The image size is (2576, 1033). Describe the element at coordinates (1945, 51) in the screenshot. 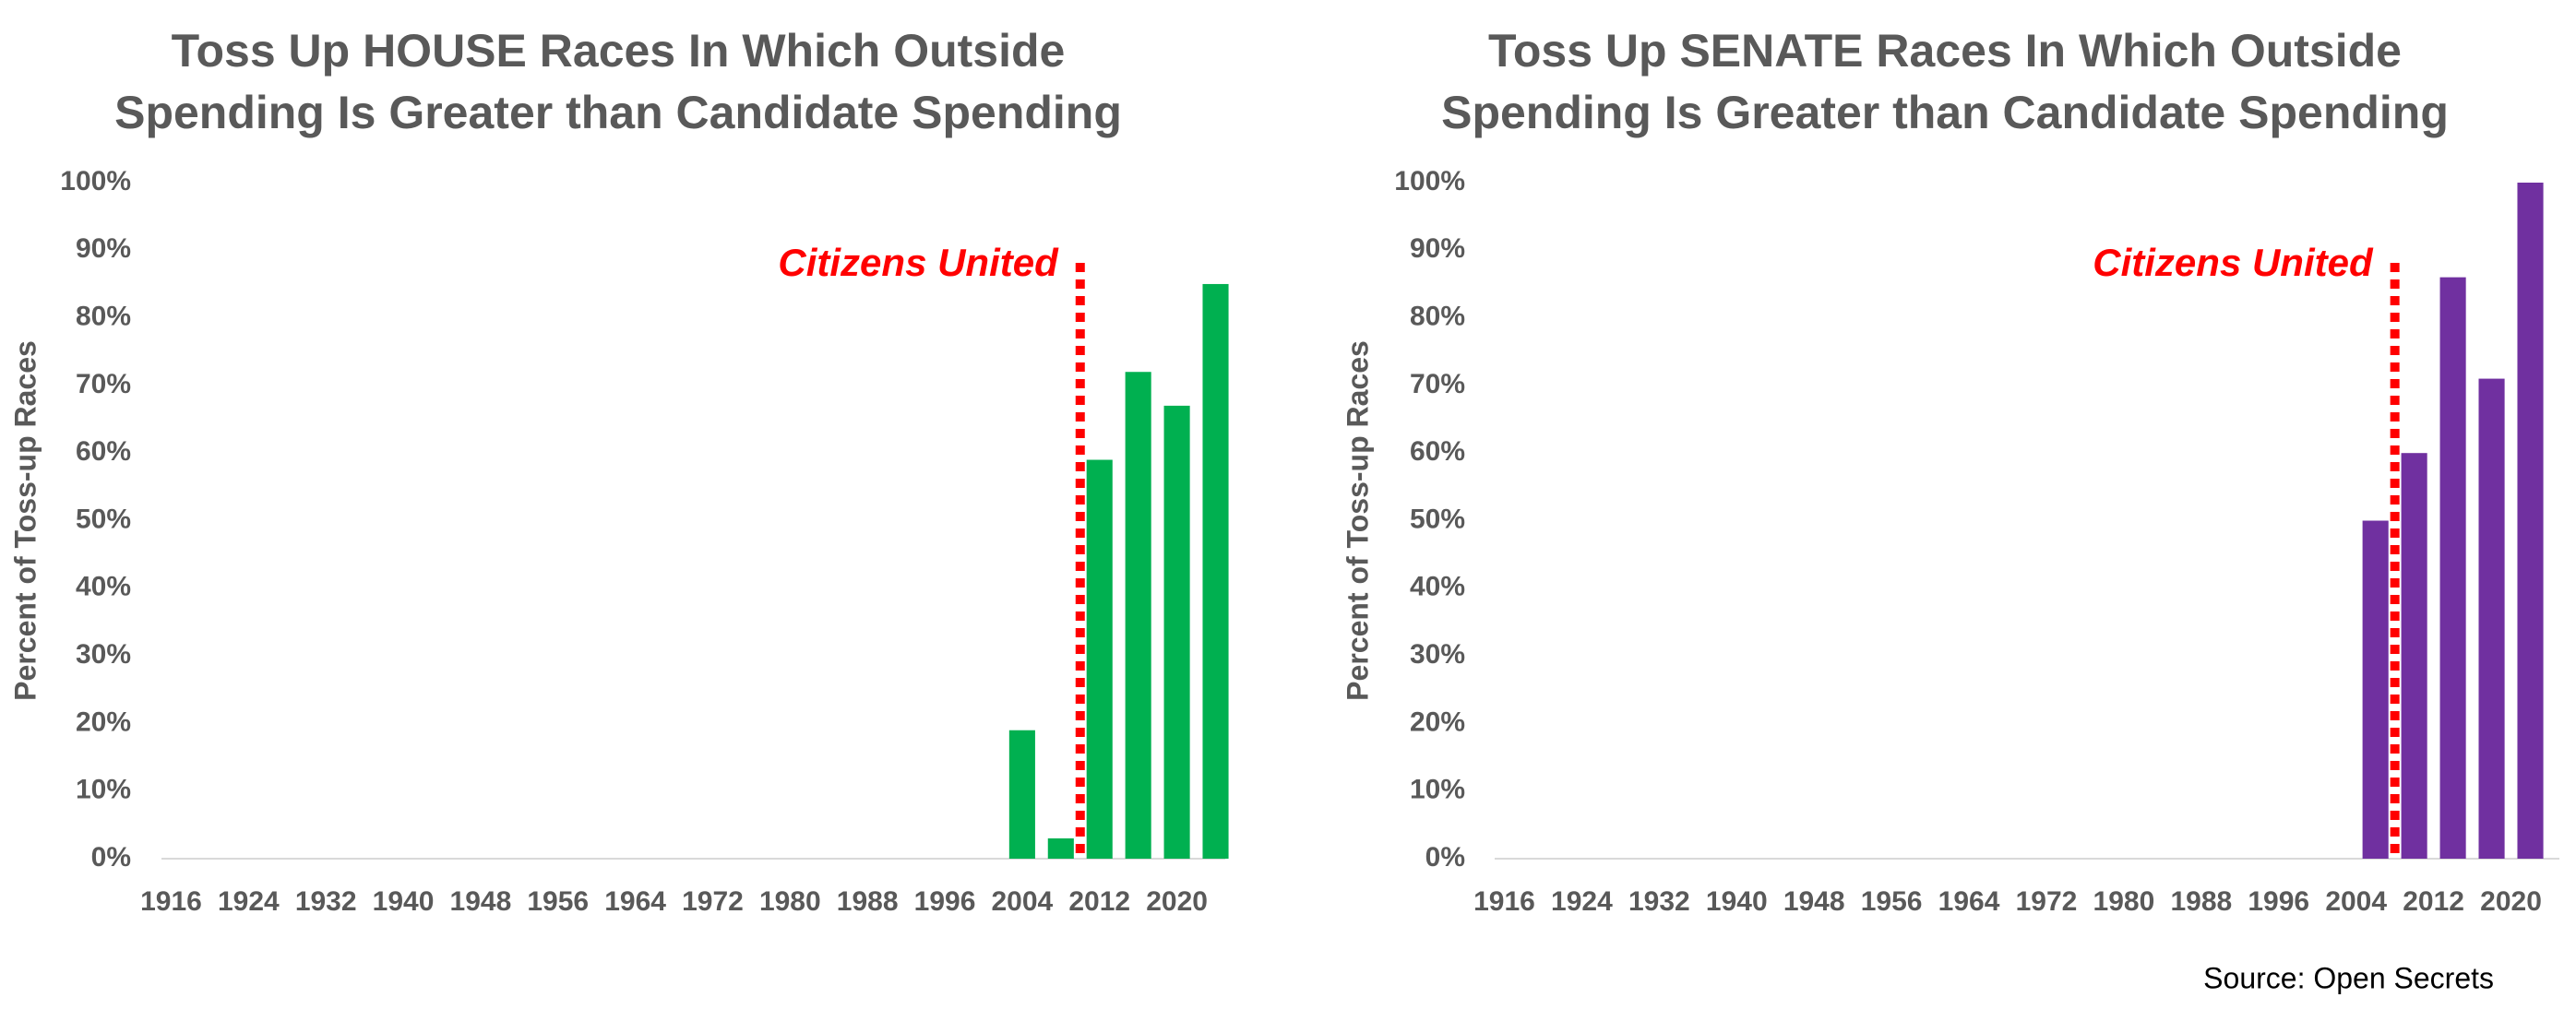

I see `chart-title: Toss Up SENATE Races In Which Outside` at that location.